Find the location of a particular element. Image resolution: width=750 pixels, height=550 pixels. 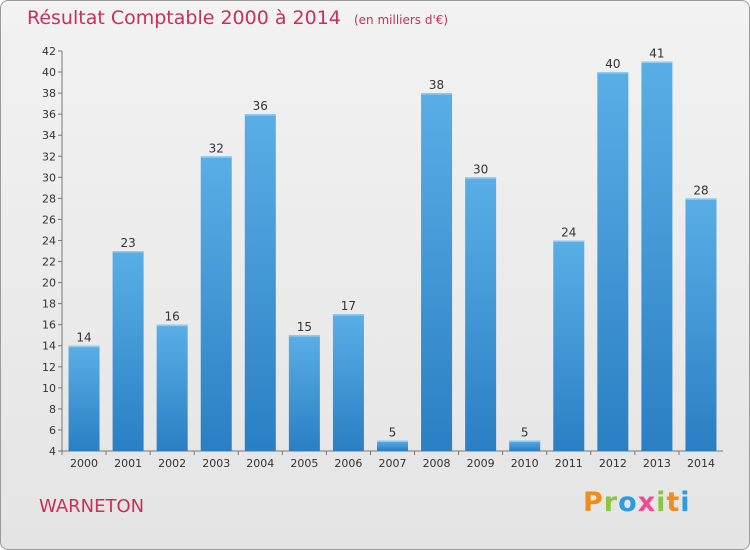

bar-value-label: 38 is located at coordinates (436, 85).